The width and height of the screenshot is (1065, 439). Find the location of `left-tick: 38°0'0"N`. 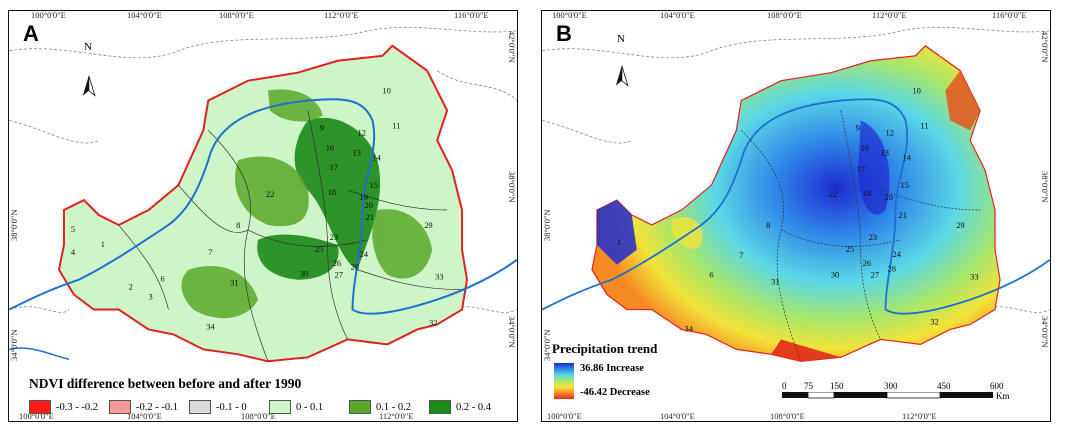

left-tick: 38°0'0"N is located at coordinates (547, 225).